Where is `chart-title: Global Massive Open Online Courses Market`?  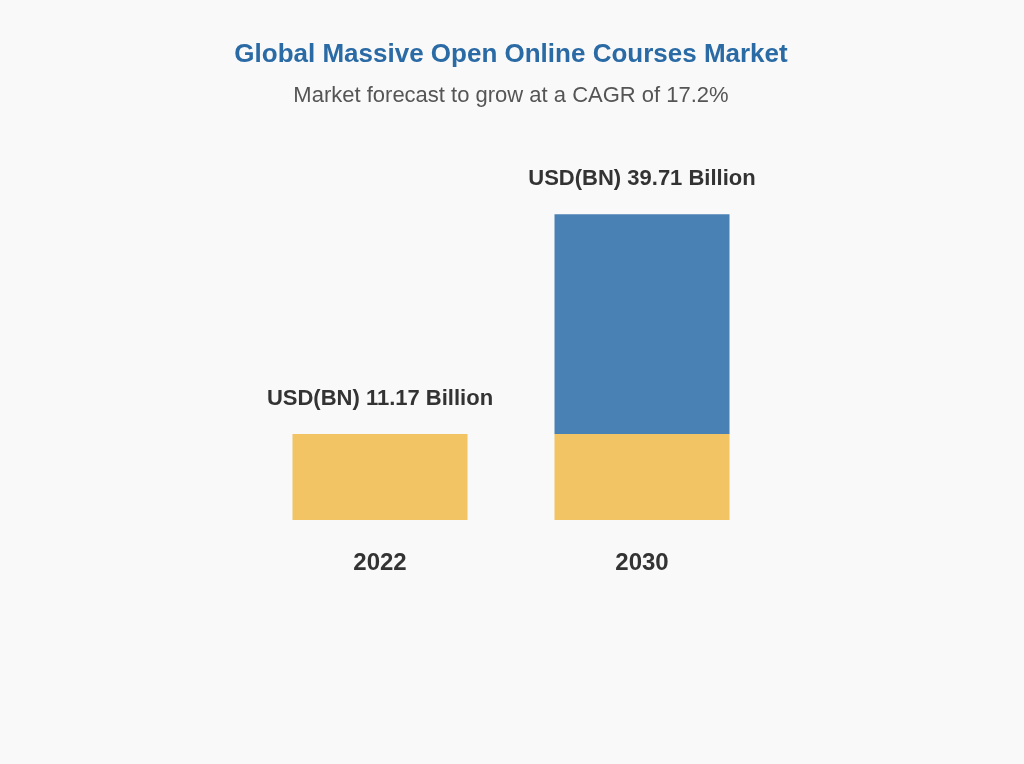 chart-title: Global Massive Open Online Courses Market is located at coordinates (511, 53).